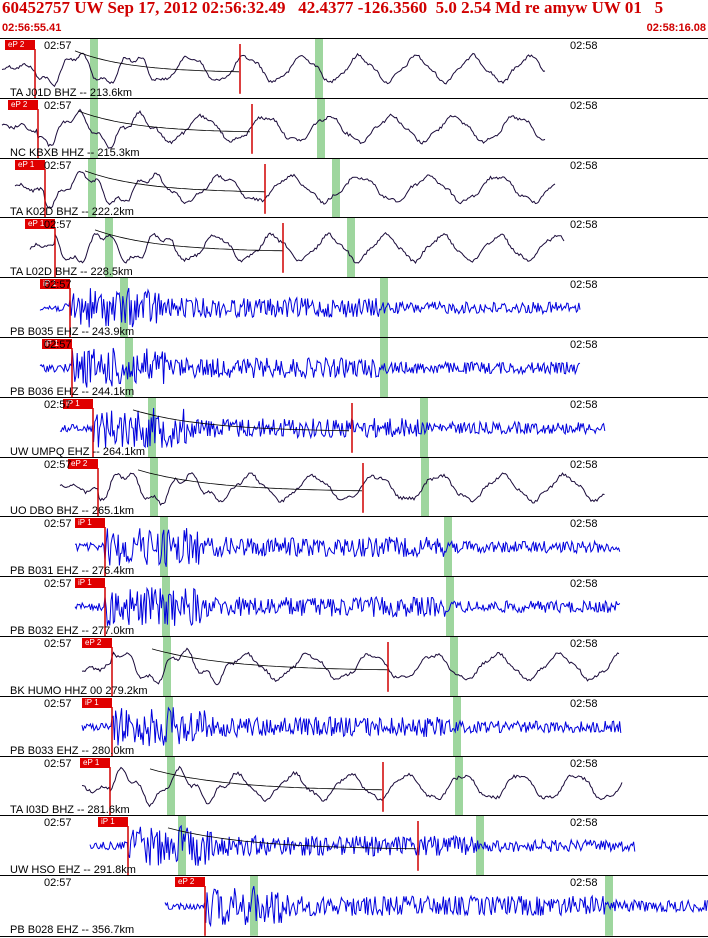 This screenshot has width=708, height=938. Describe the element at coordinates (73, 870) in the screenshot. I see `station-label: UW HSO EHZ -- 291.8km` at that location.